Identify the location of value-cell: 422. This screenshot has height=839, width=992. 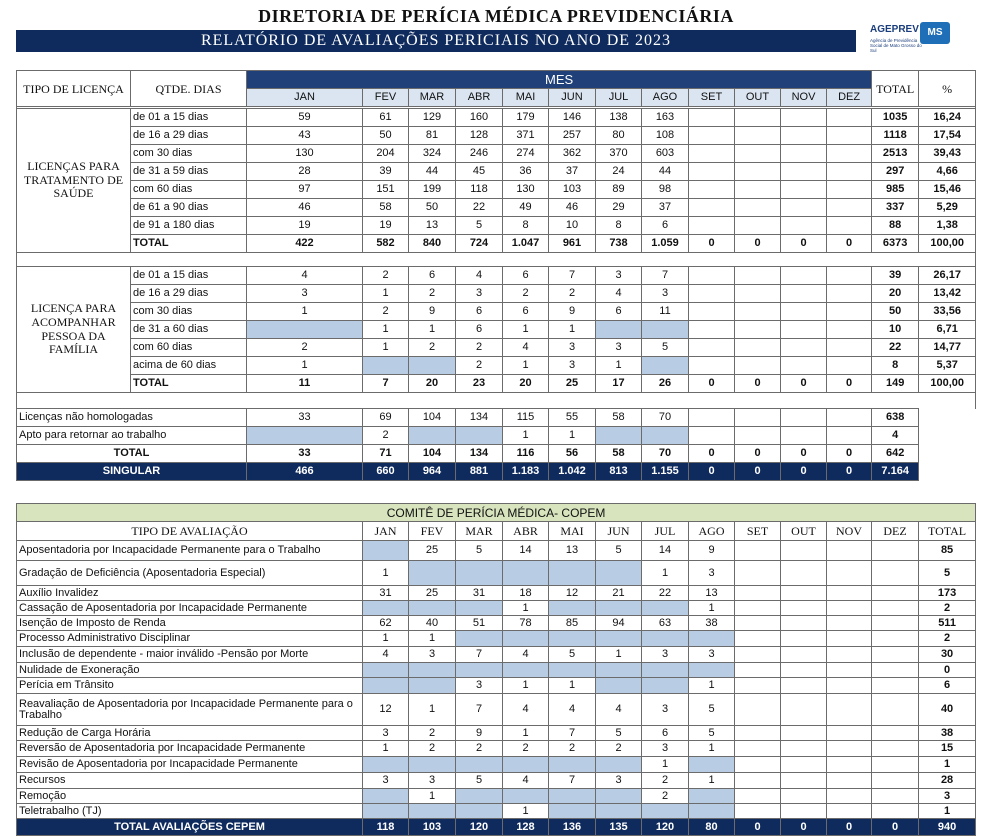
(304, 243).